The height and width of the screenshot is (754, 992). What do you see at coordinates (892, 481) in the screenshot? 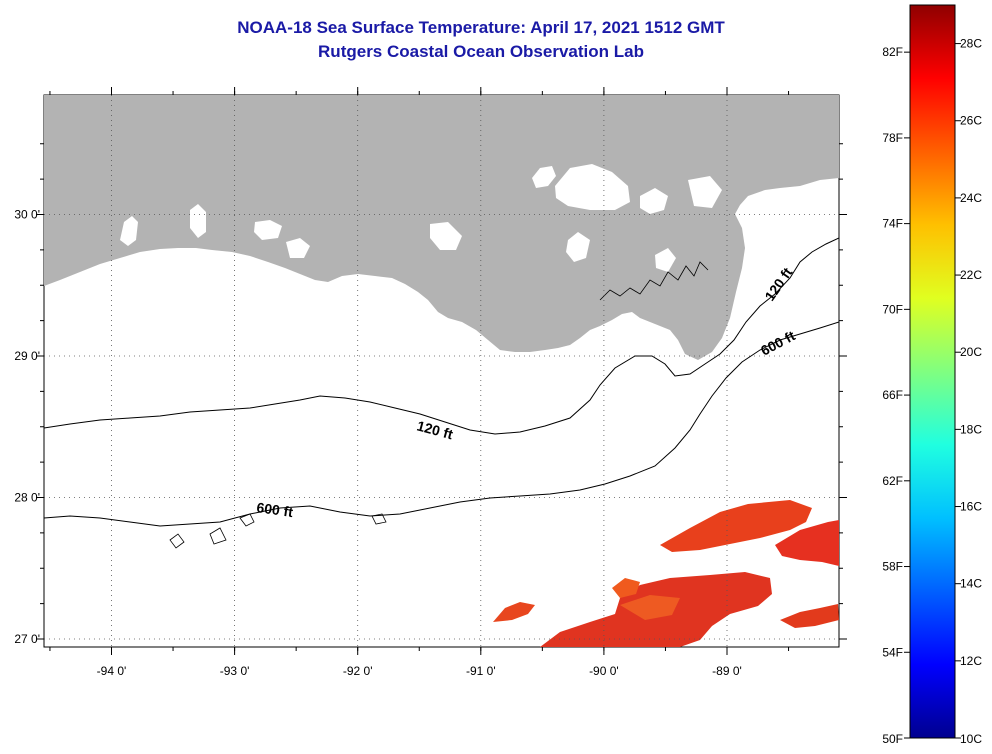
I see `colorbar-f-label: 62F` at bounding box center [892, 481].